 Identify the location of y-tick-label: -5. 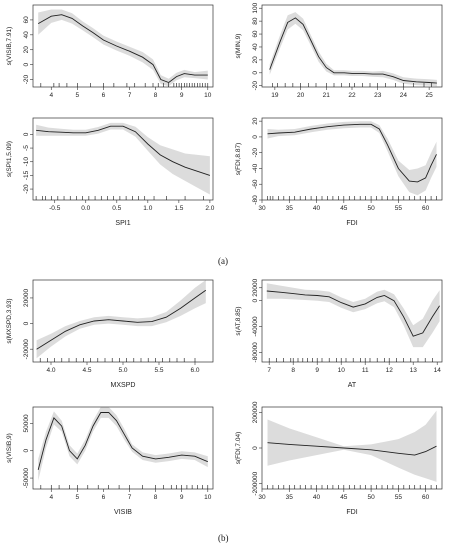
(26, 148).